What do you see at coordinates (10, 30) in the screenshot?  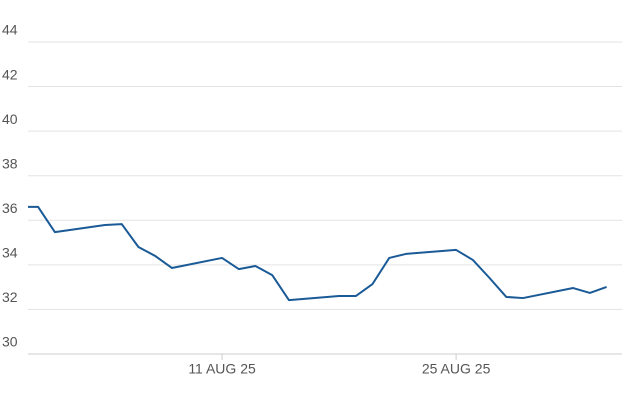 I see `y-tick-label: 44` at bounding box center [10, 30].